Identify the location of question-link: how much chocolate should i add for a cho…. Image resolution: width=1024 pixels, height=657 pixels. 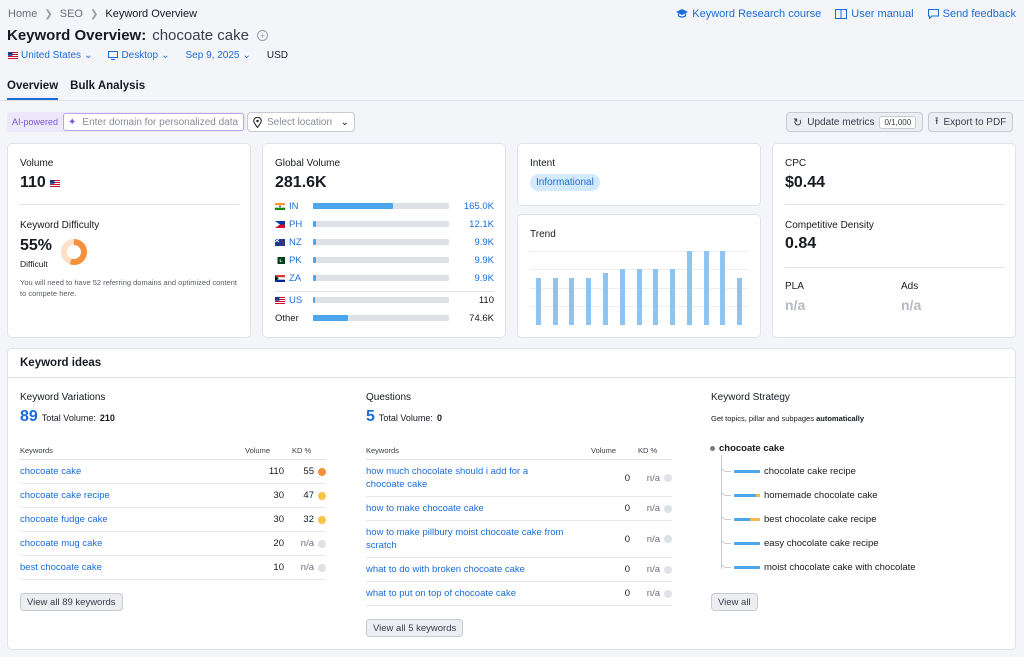
(447, 478).